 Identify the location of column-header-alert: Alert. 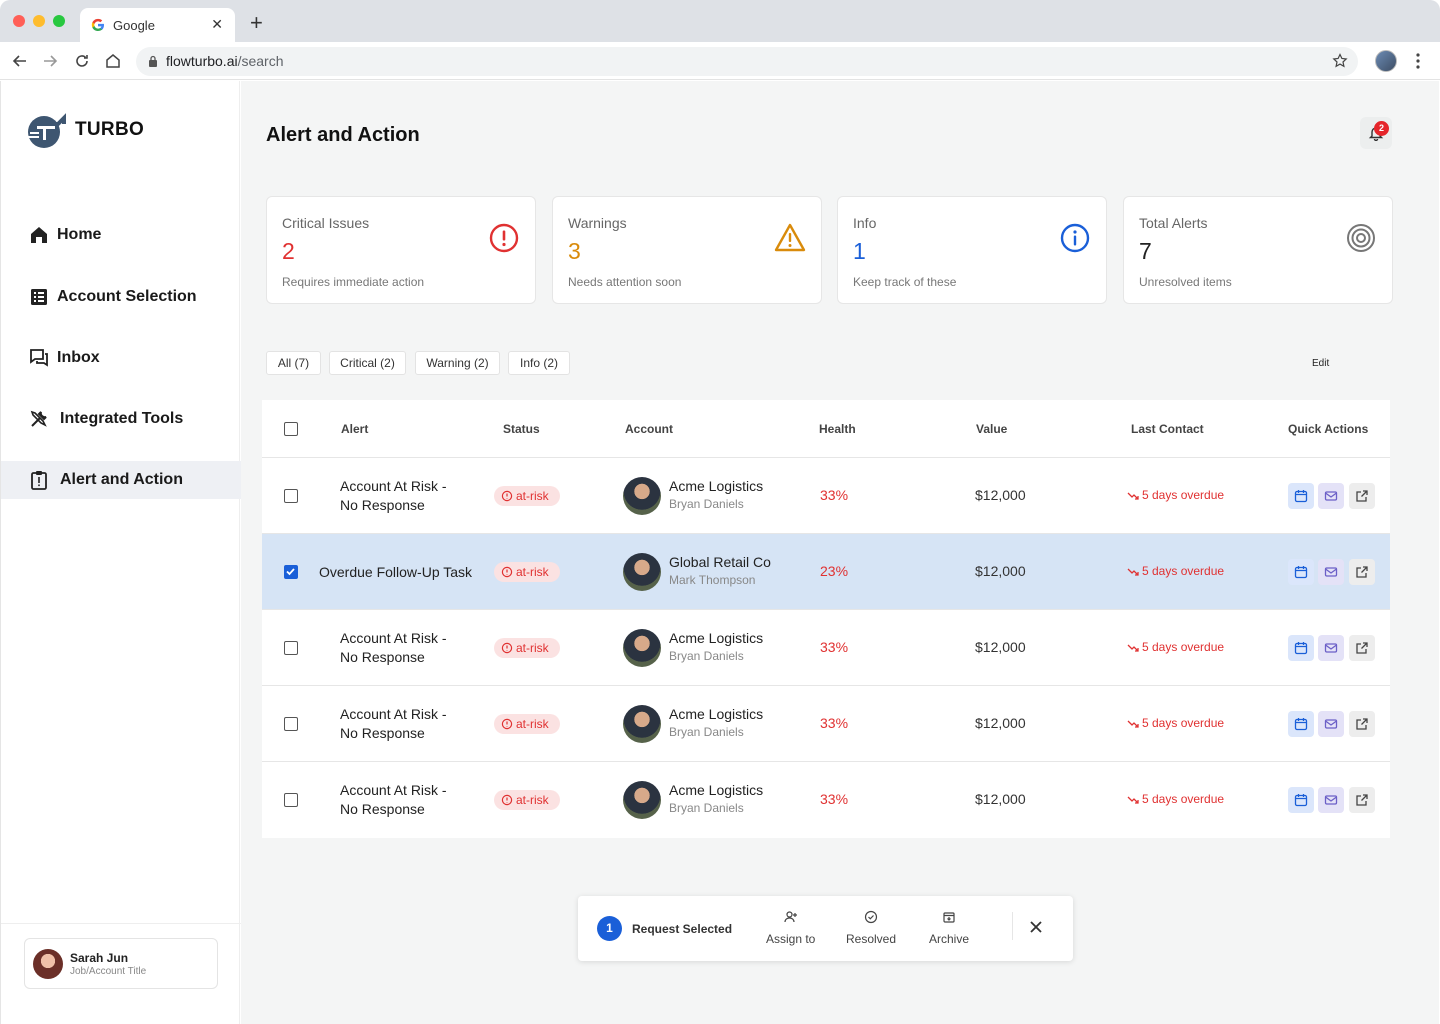
(355, 429).